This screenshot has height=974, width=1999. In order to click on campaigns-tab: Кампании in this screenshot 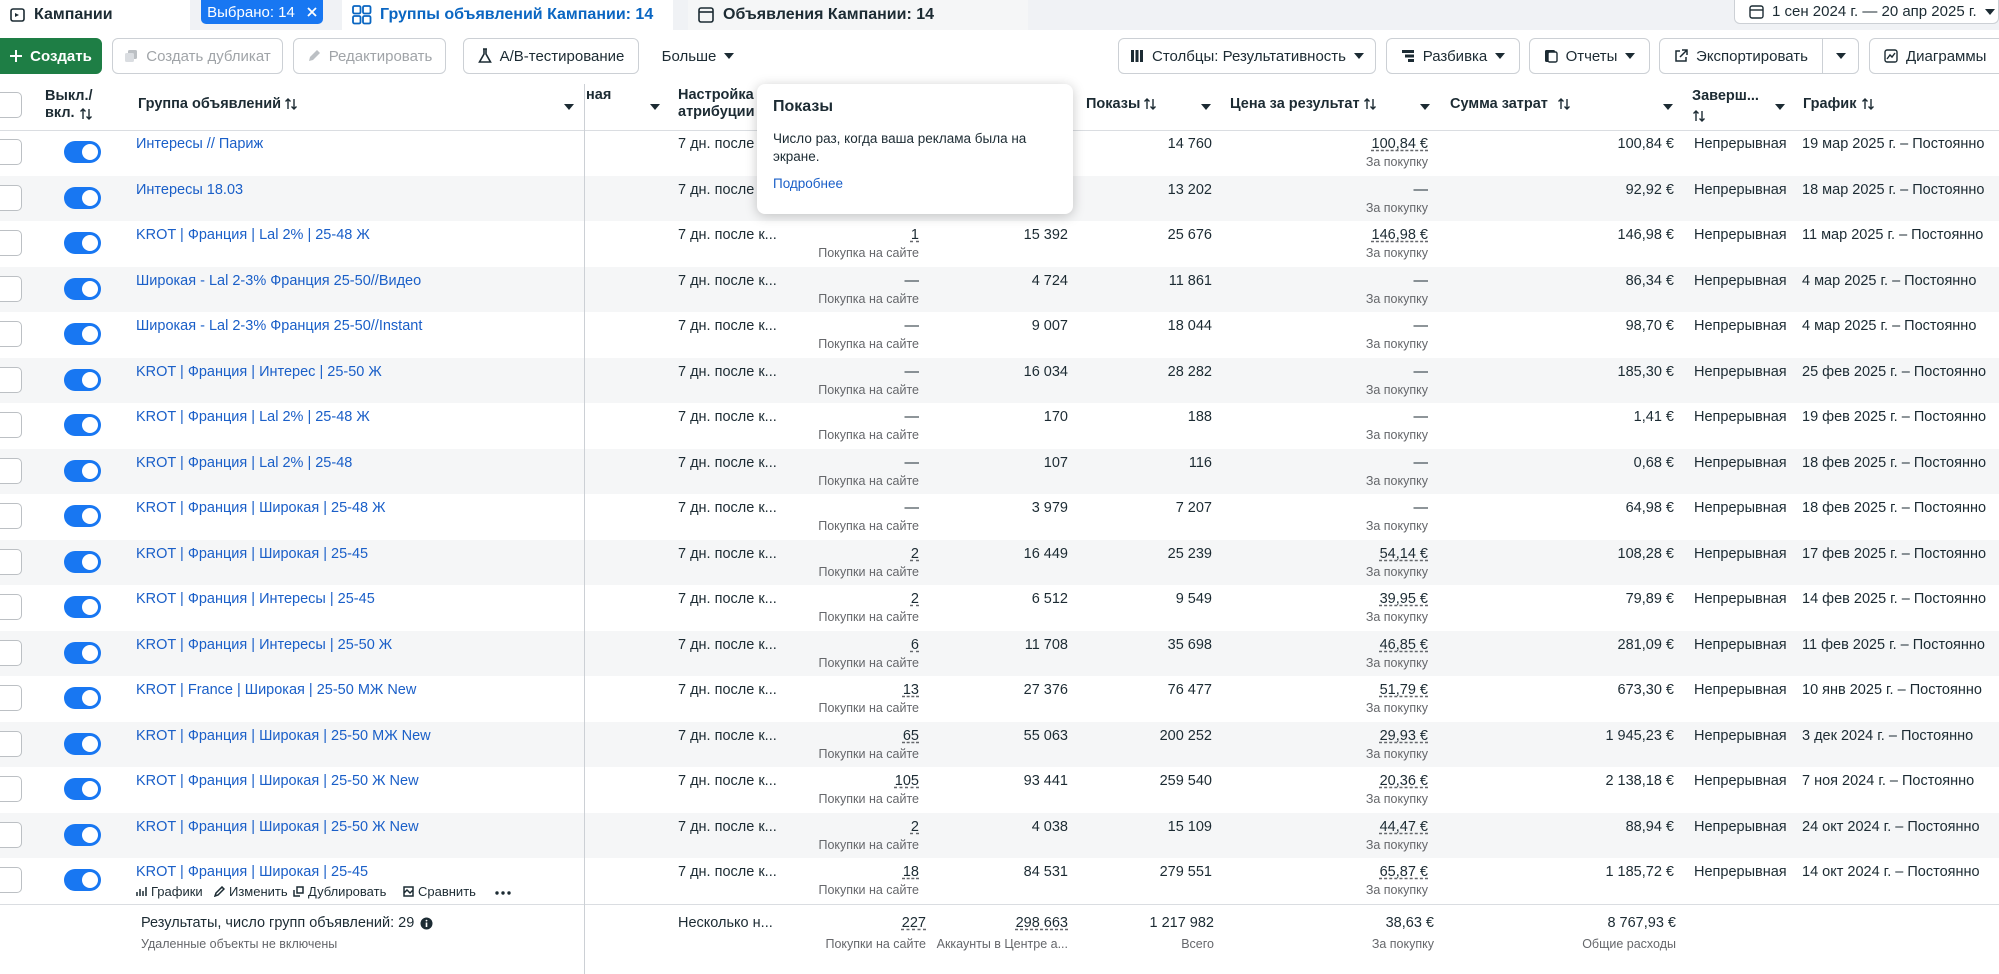, I will do `click(95, 15)`.